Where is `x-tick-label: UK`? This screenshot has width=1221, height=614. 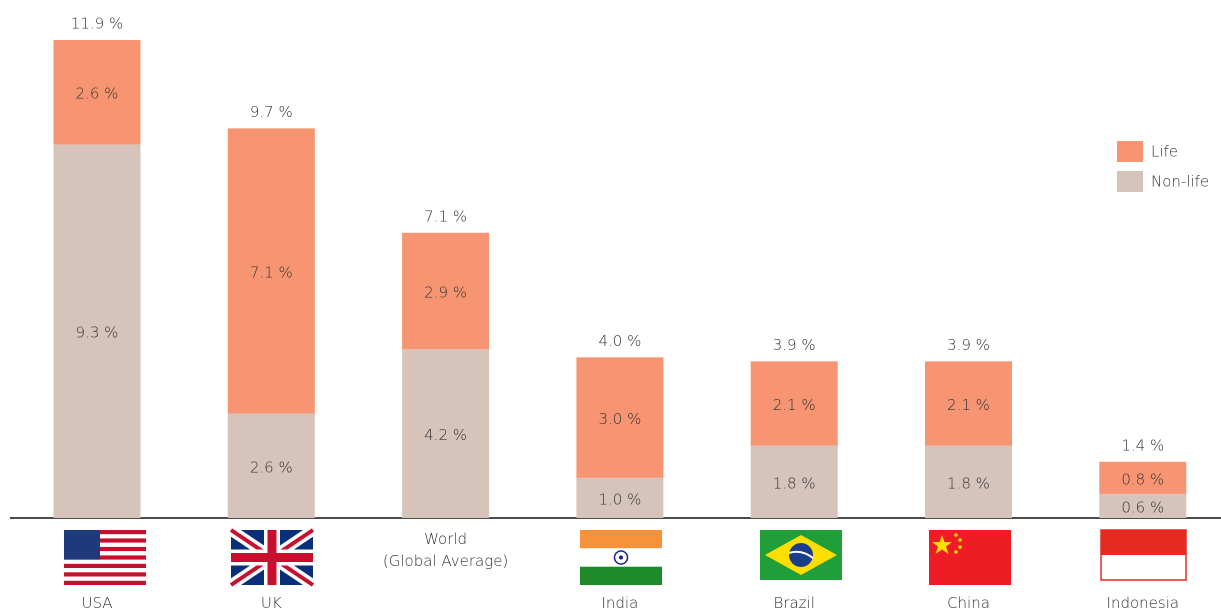 x-tick-label: UK is located at coordinates (271, 603).